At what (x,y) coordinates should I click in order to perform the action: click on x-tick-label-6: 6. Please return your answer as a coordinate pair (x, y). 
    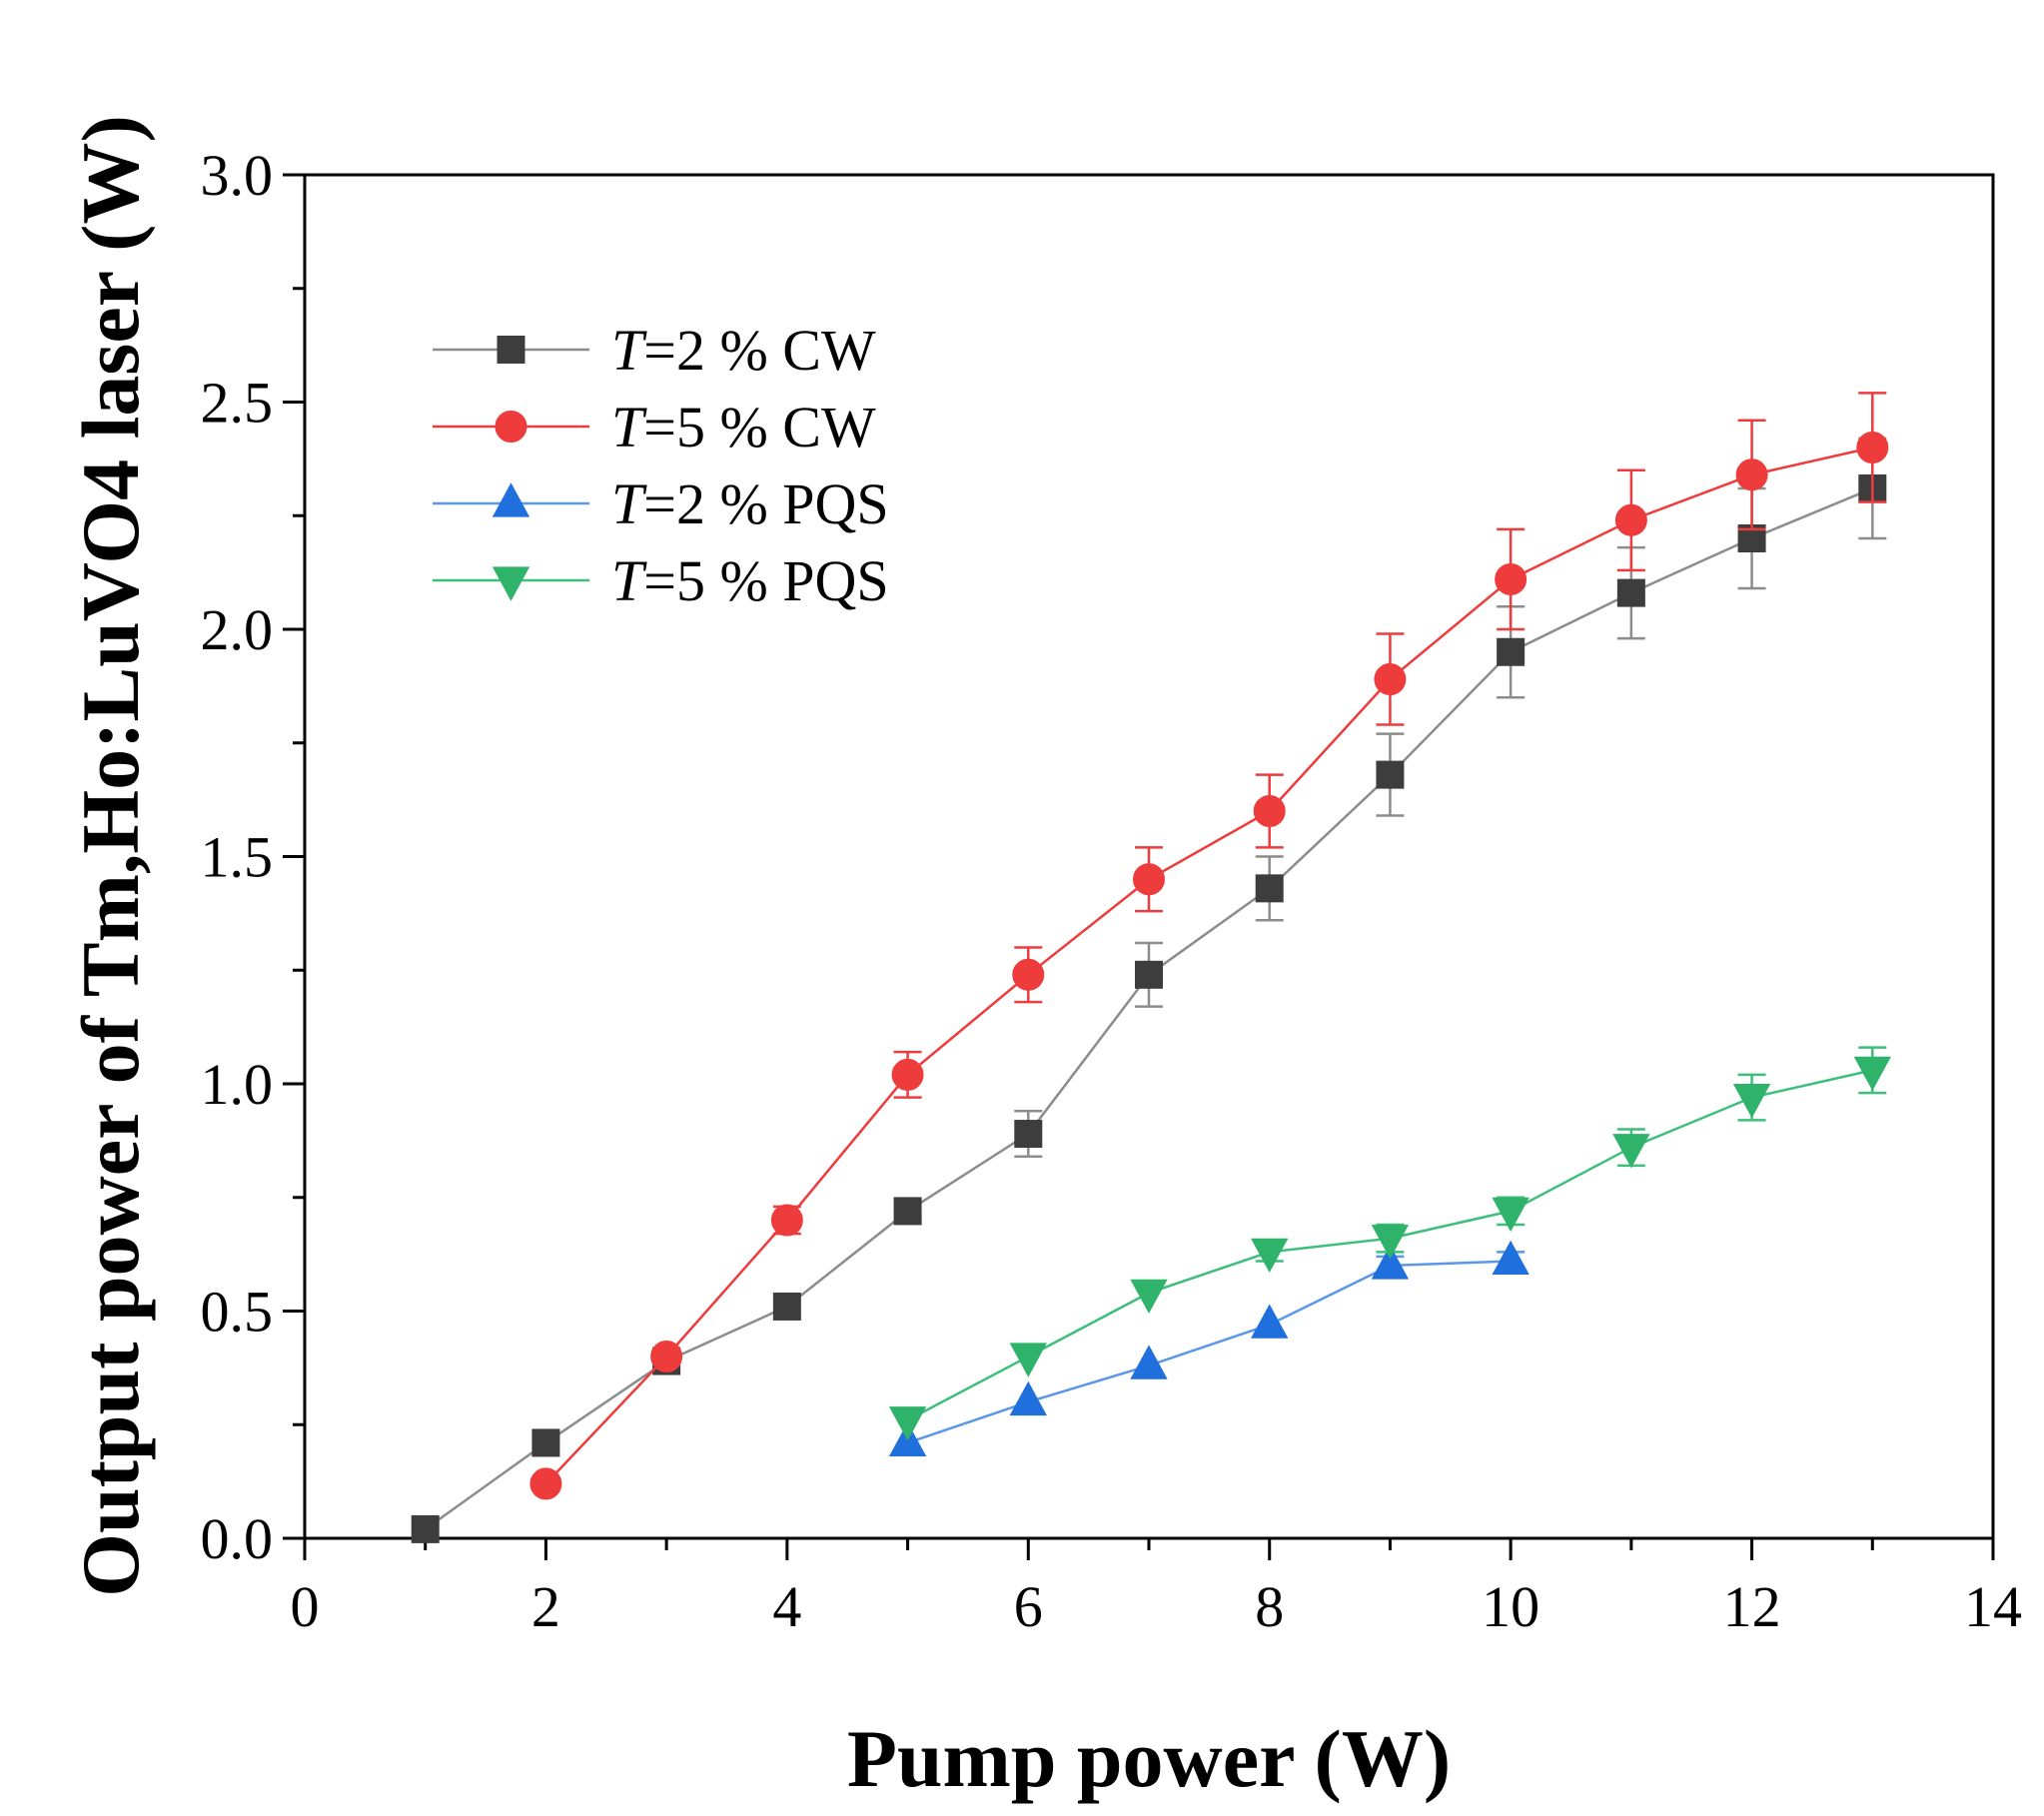
    Looking at the image, I should click on (1028, 1606).